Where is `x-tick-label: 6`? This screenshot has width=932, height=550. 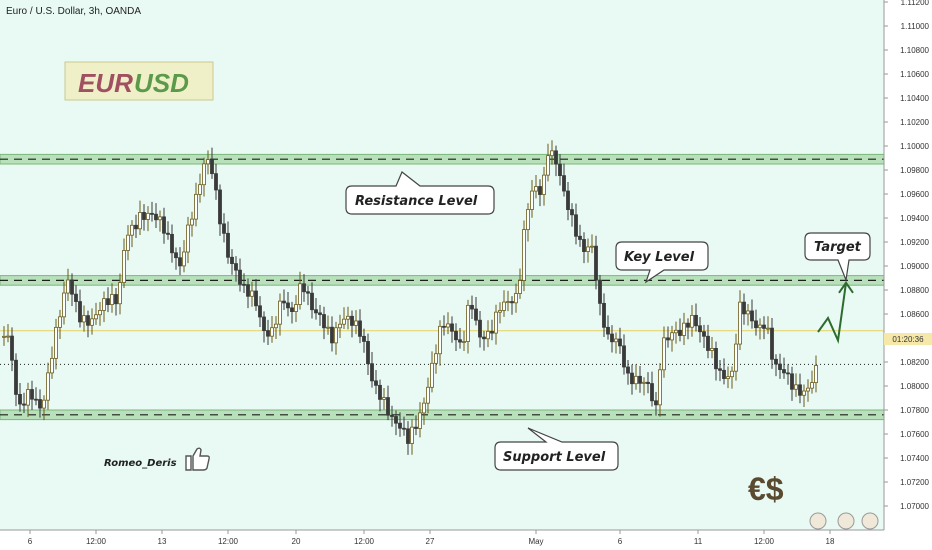
x-tick-label: 6 is located at coordinates (30, 541).